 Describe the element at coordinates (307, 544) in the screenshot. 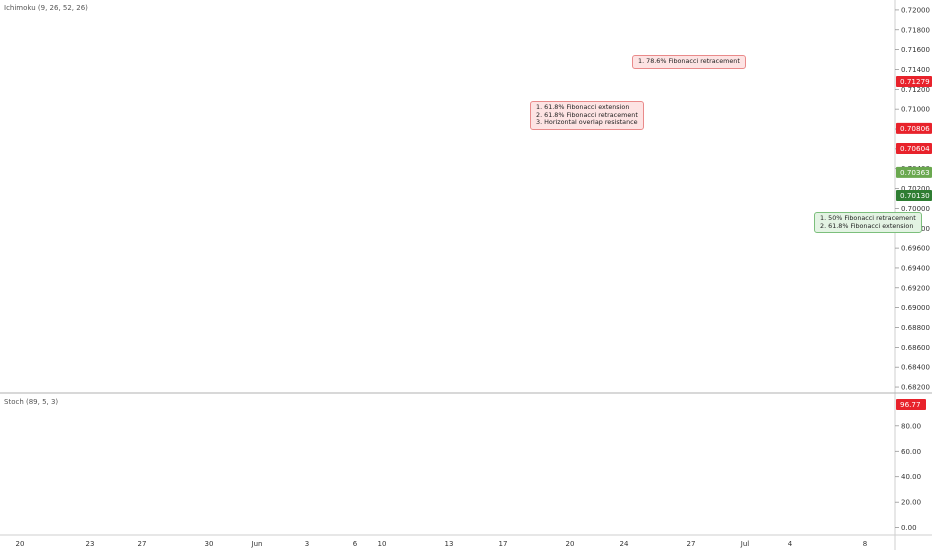

I see `time-tick-label: 3` at that location.